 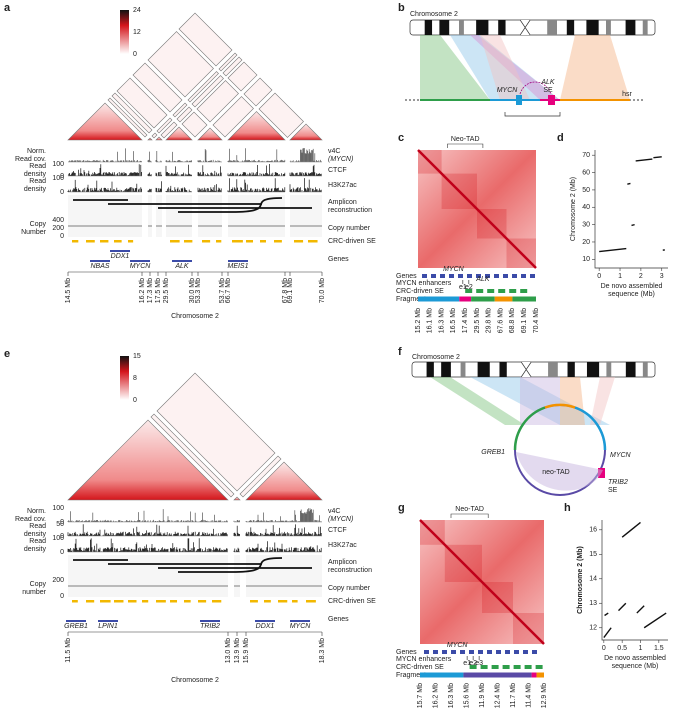 What do you see at coordinates (135, 378) in the screenshot?
I see `colorbar-tick-label: 8` at bounding box center [135, 378].